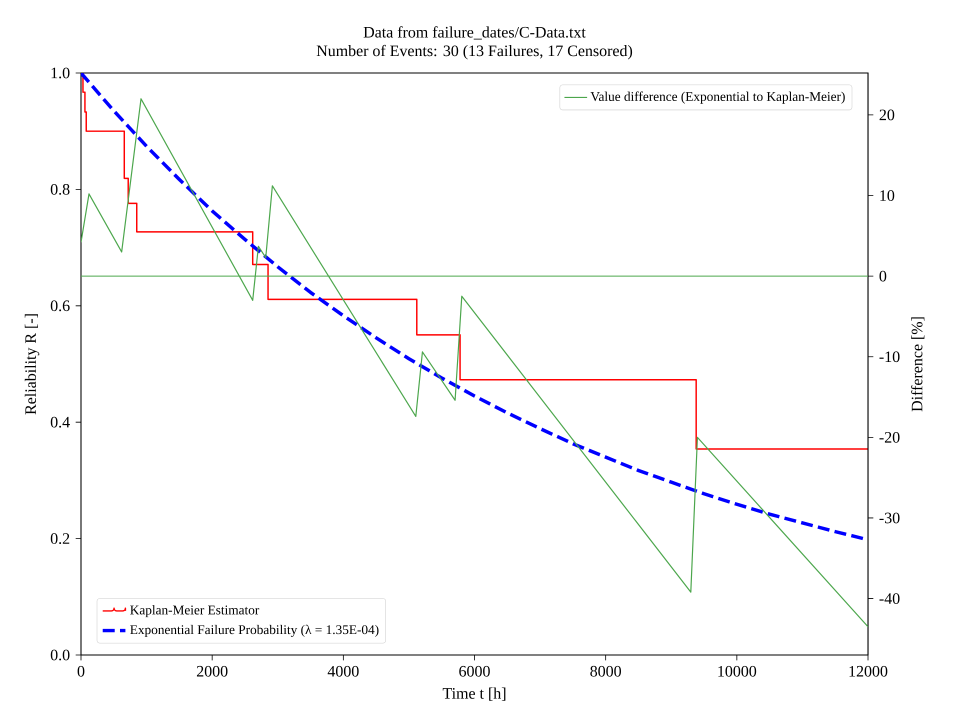 This screenshot has width=955, height=722. What do you see at coordinates (254, 630) in the screenshot?
I see `legend-label: Exponential Failure Probability (λ = 1.35E-04)` at bounding box center [254, 630].